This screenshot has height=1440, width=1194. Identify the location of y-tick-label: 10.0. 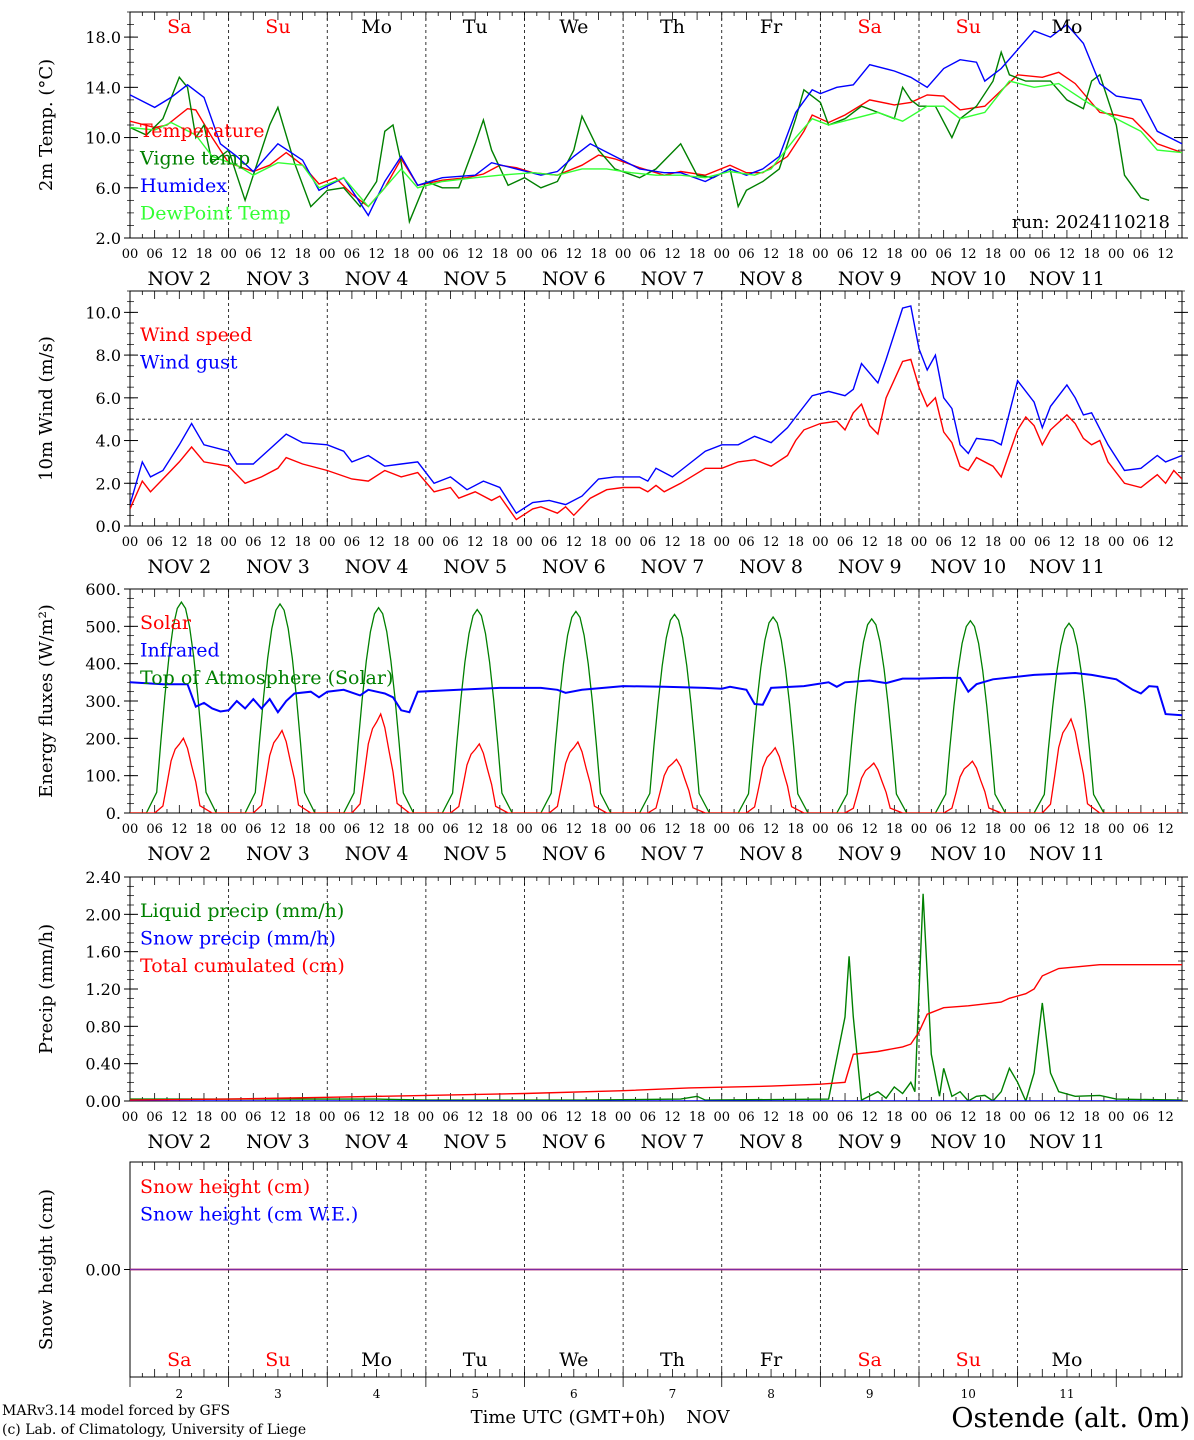
(103, 312).